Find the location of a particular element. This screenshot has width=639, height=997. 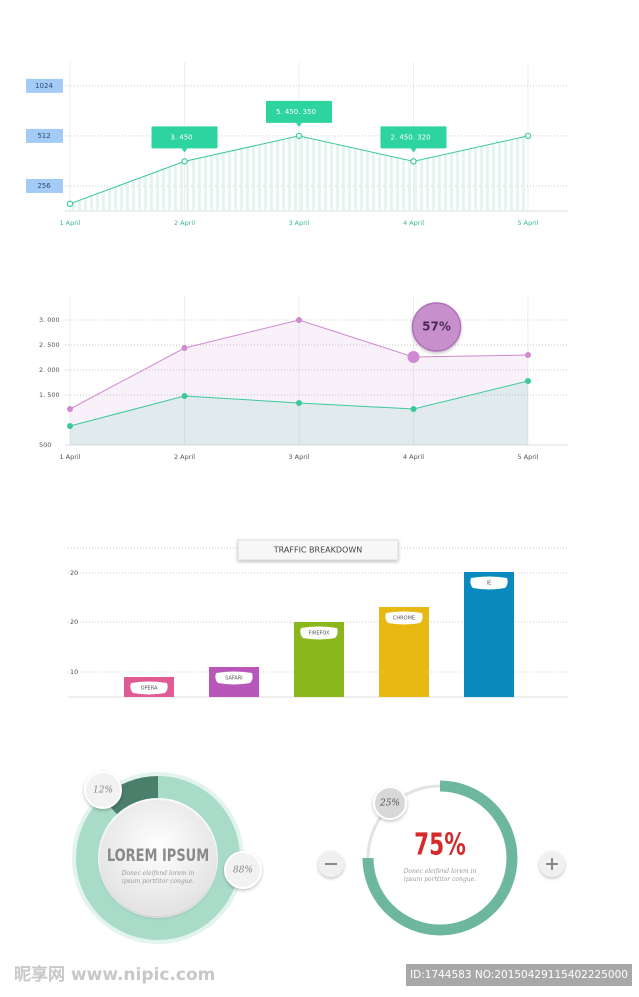

bar is located at coordinates (489, 634).